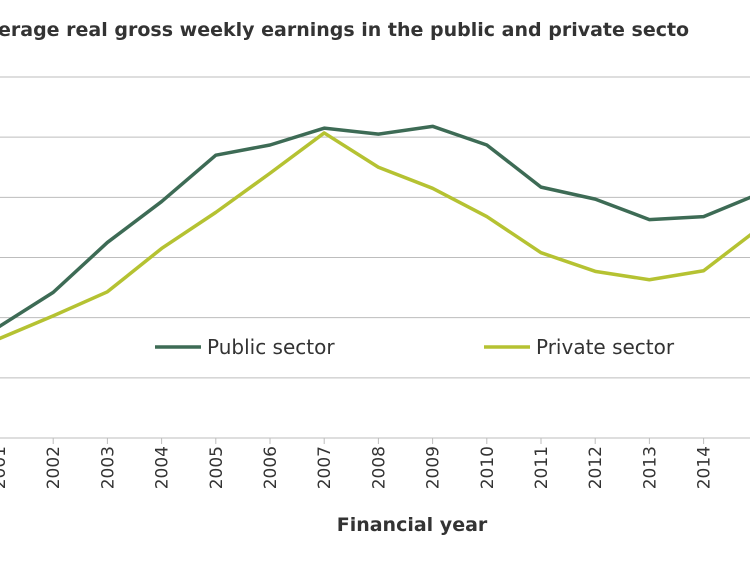 The width and height of the screenshot is (750, 563). I want to click on x-tick-label: 2011, so click(542, 467).